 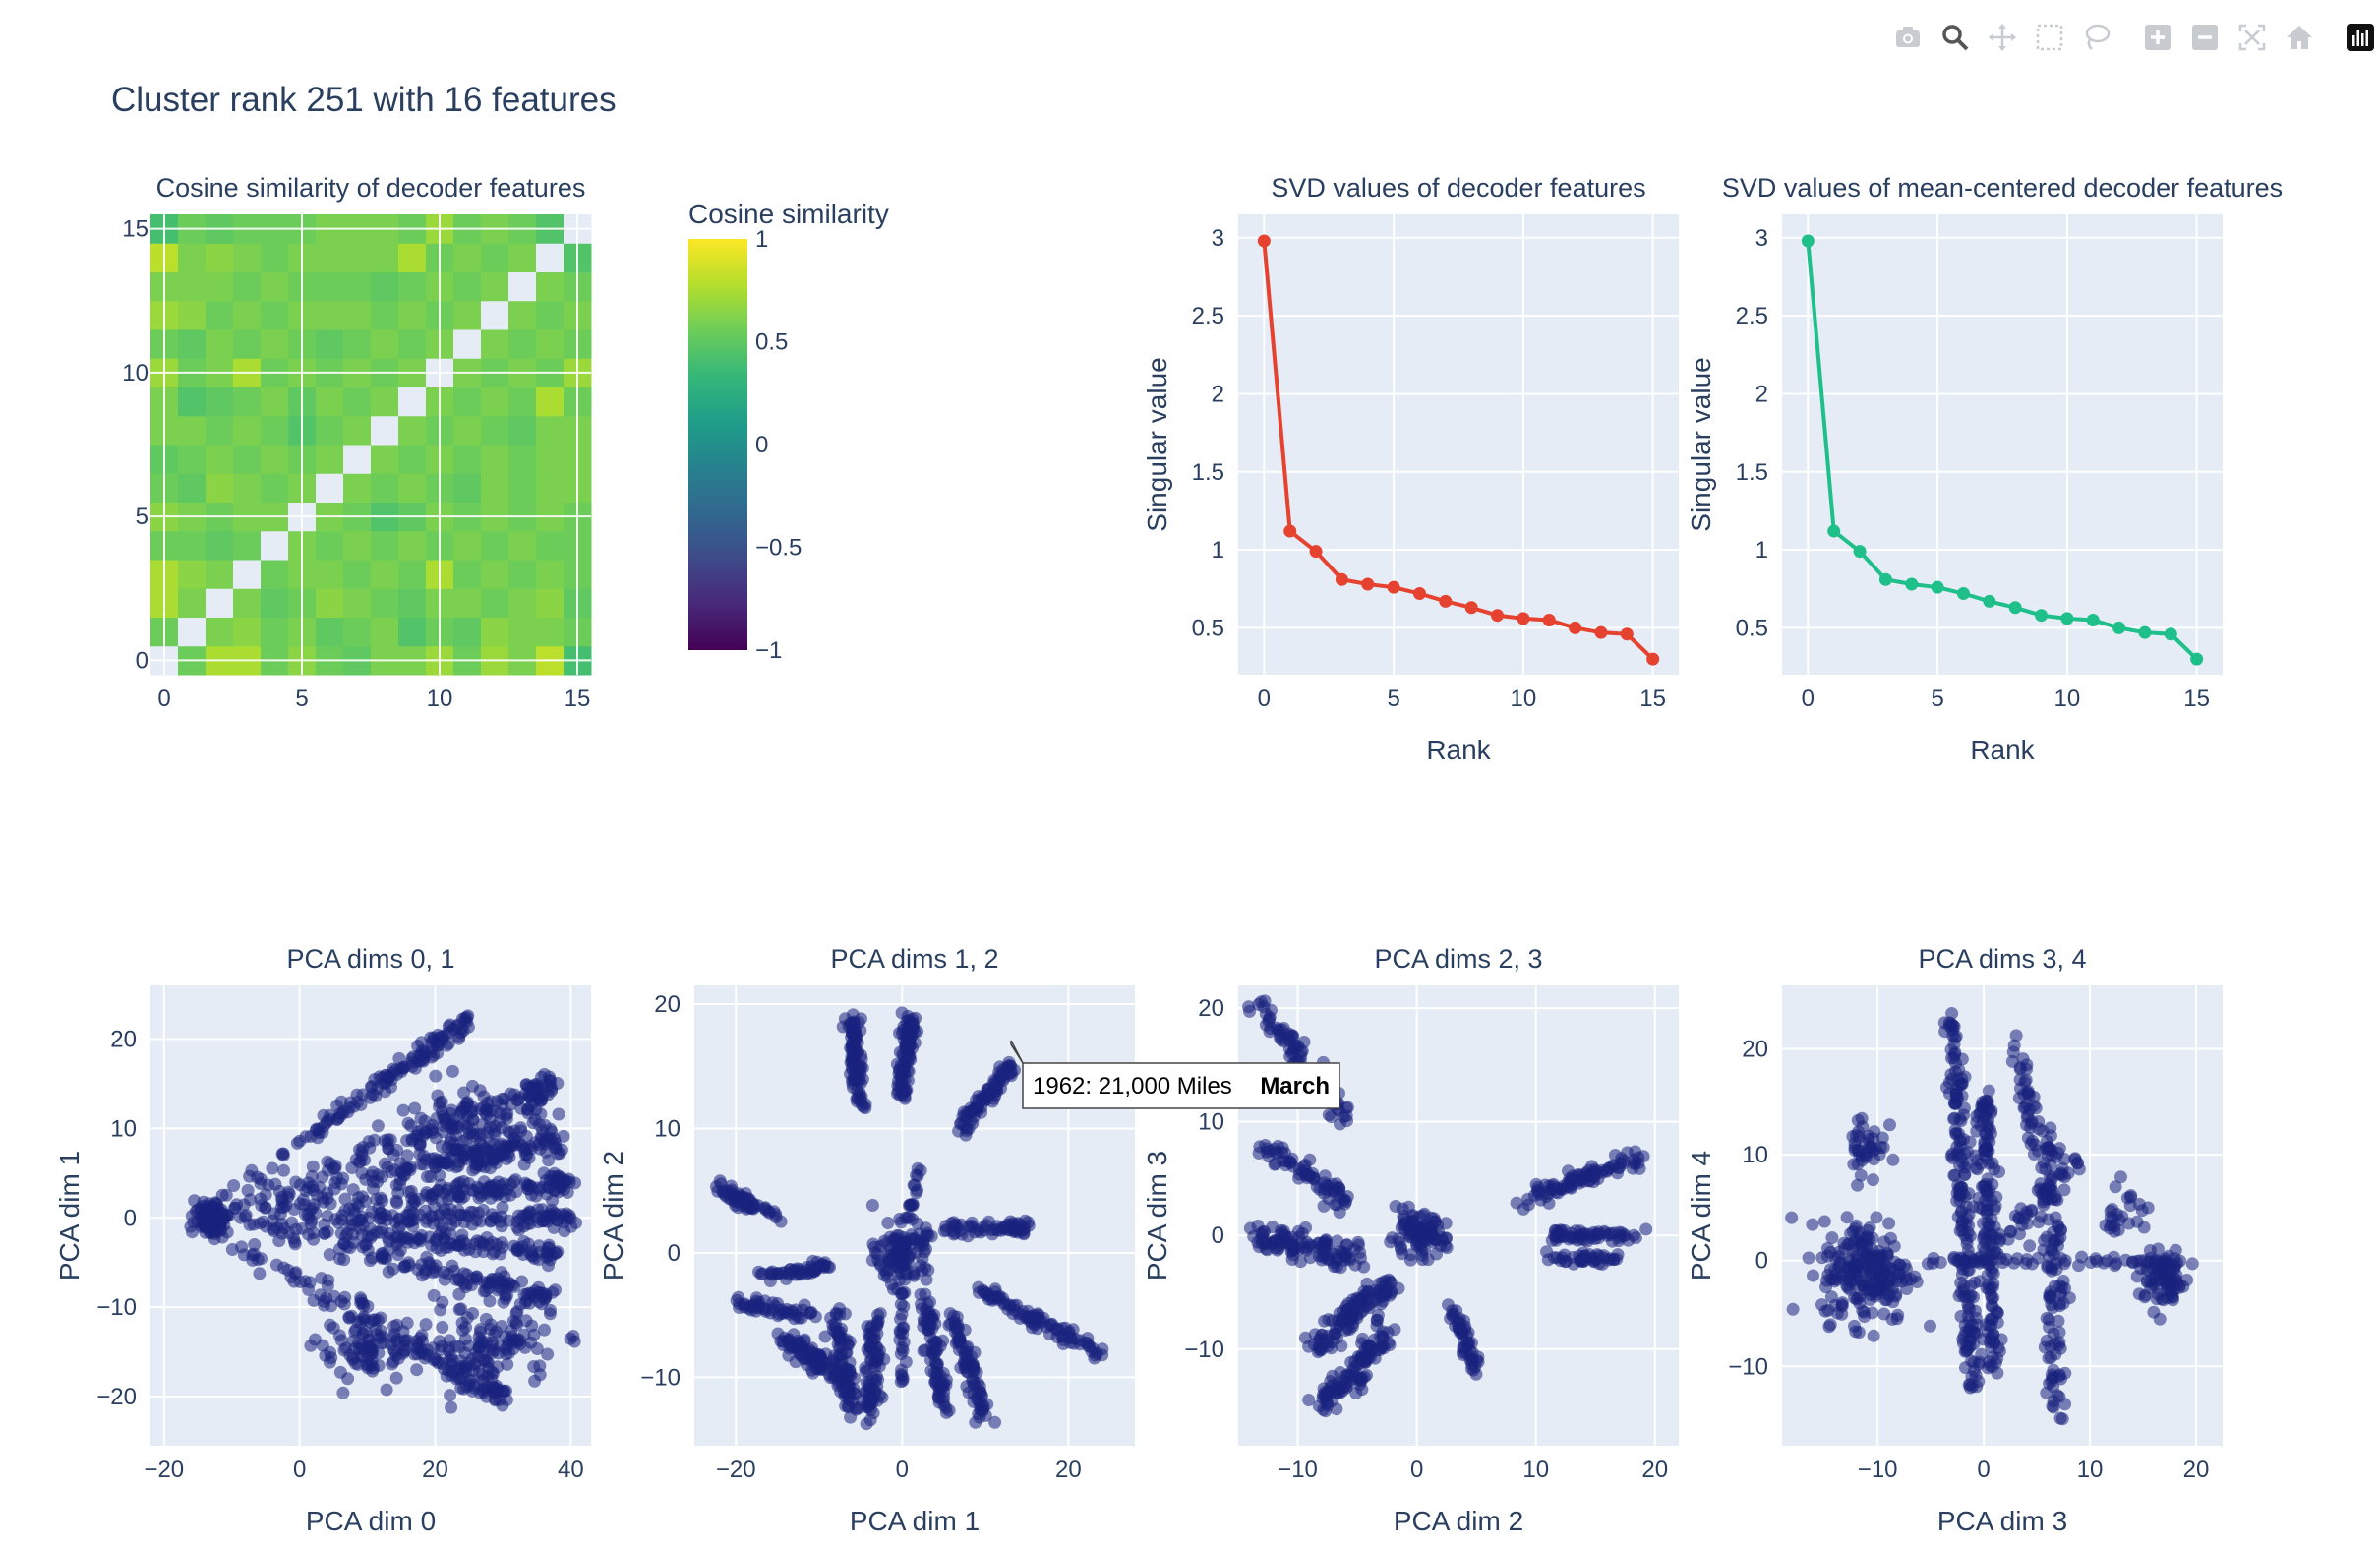 I want to click on pca-2-x-tick: −10, so click(x=1298, y=1470).